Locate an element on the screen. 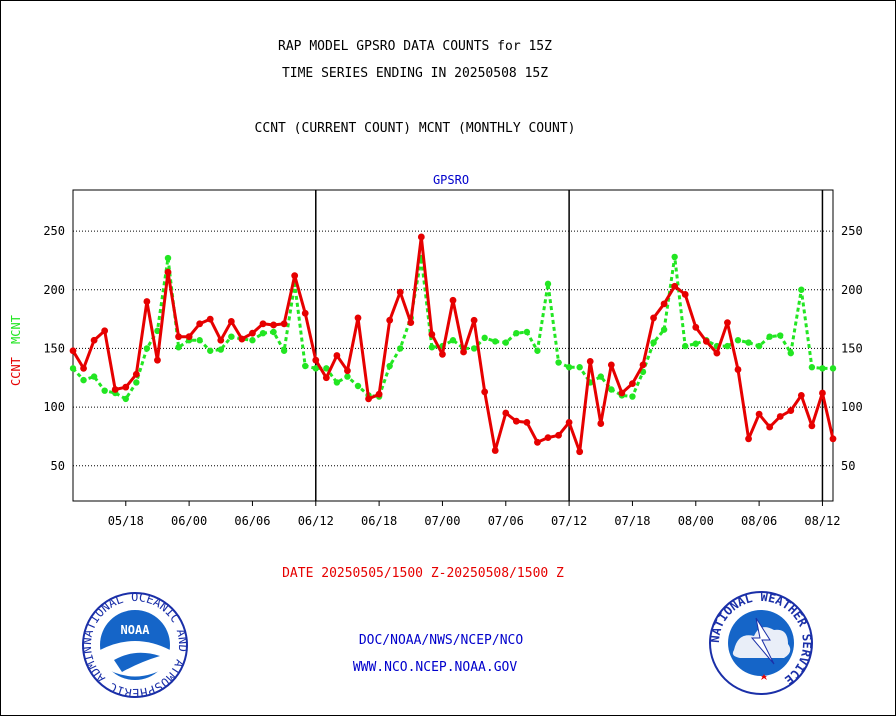 The width and height of the screenshot is (896, 716). ytick-right-label: 150 is located at coordinates (852, 348).